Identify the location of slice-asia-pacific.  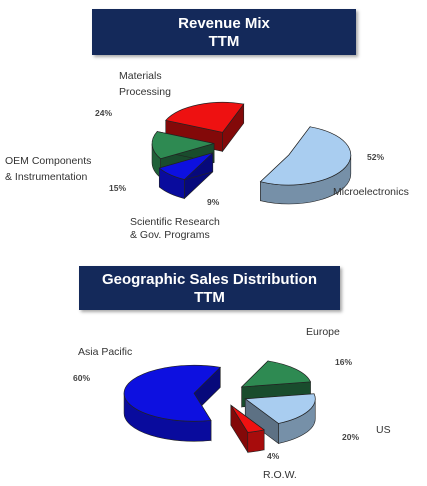
(172, 393).